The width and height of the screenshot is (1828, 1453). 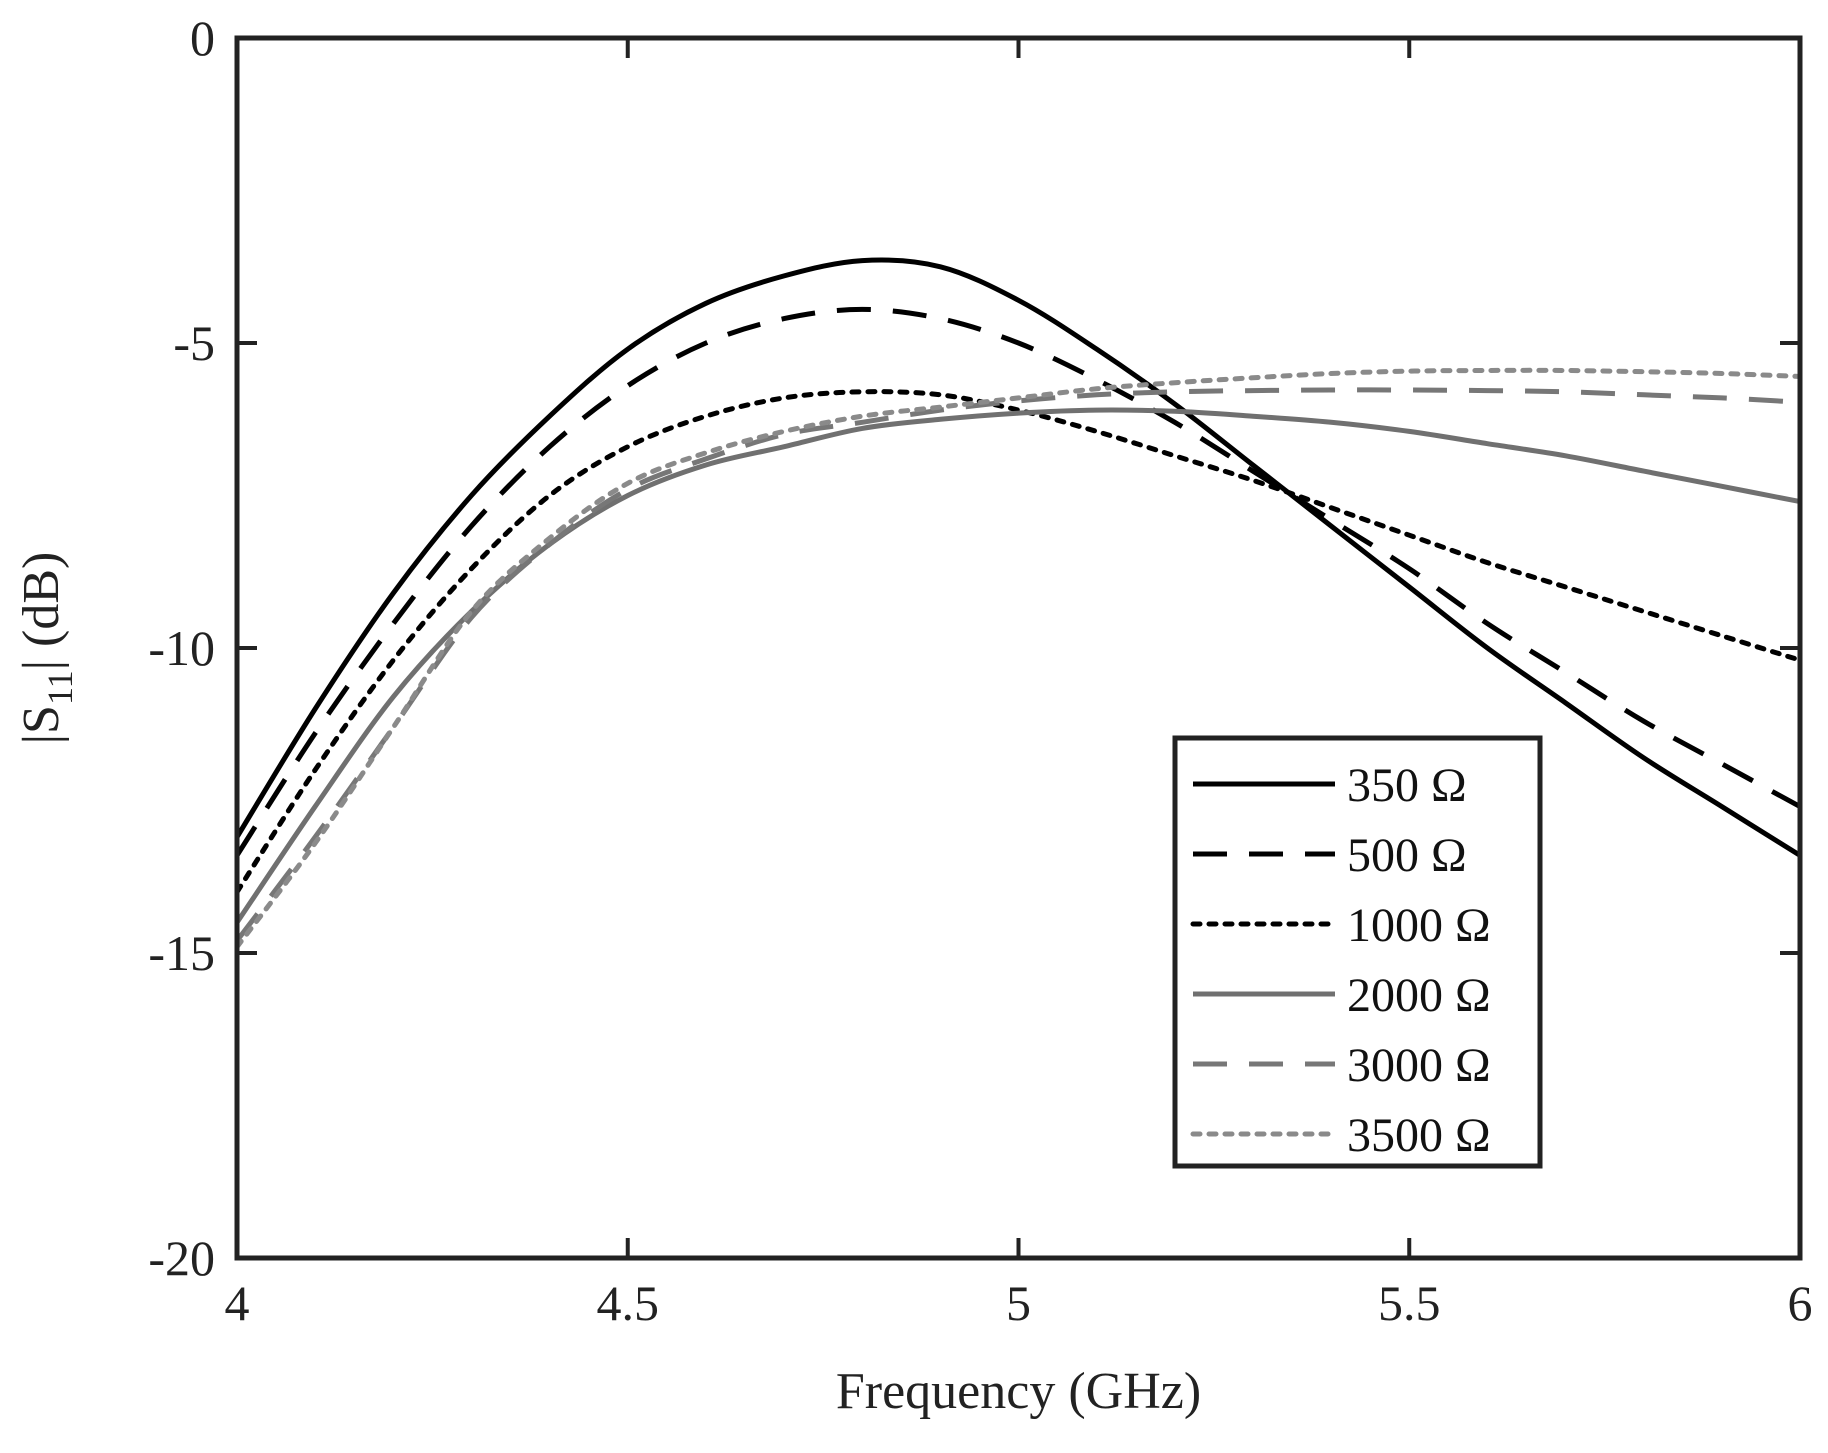 What do you see at coordinates (202, 38) in the screenshot?
I see `y-tick-label-0: 0` at bounding box center [202, 38].